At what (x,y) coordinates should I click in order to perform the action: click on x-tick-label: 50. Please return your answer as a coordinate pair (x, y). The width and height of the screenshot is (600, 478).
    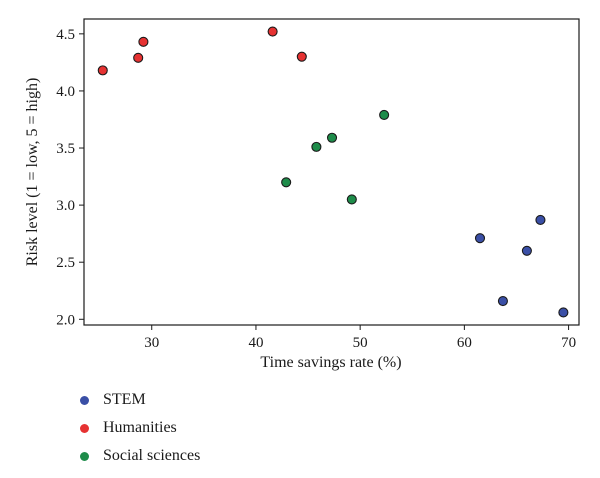
    Looking at the image, I should click on (360, 343).